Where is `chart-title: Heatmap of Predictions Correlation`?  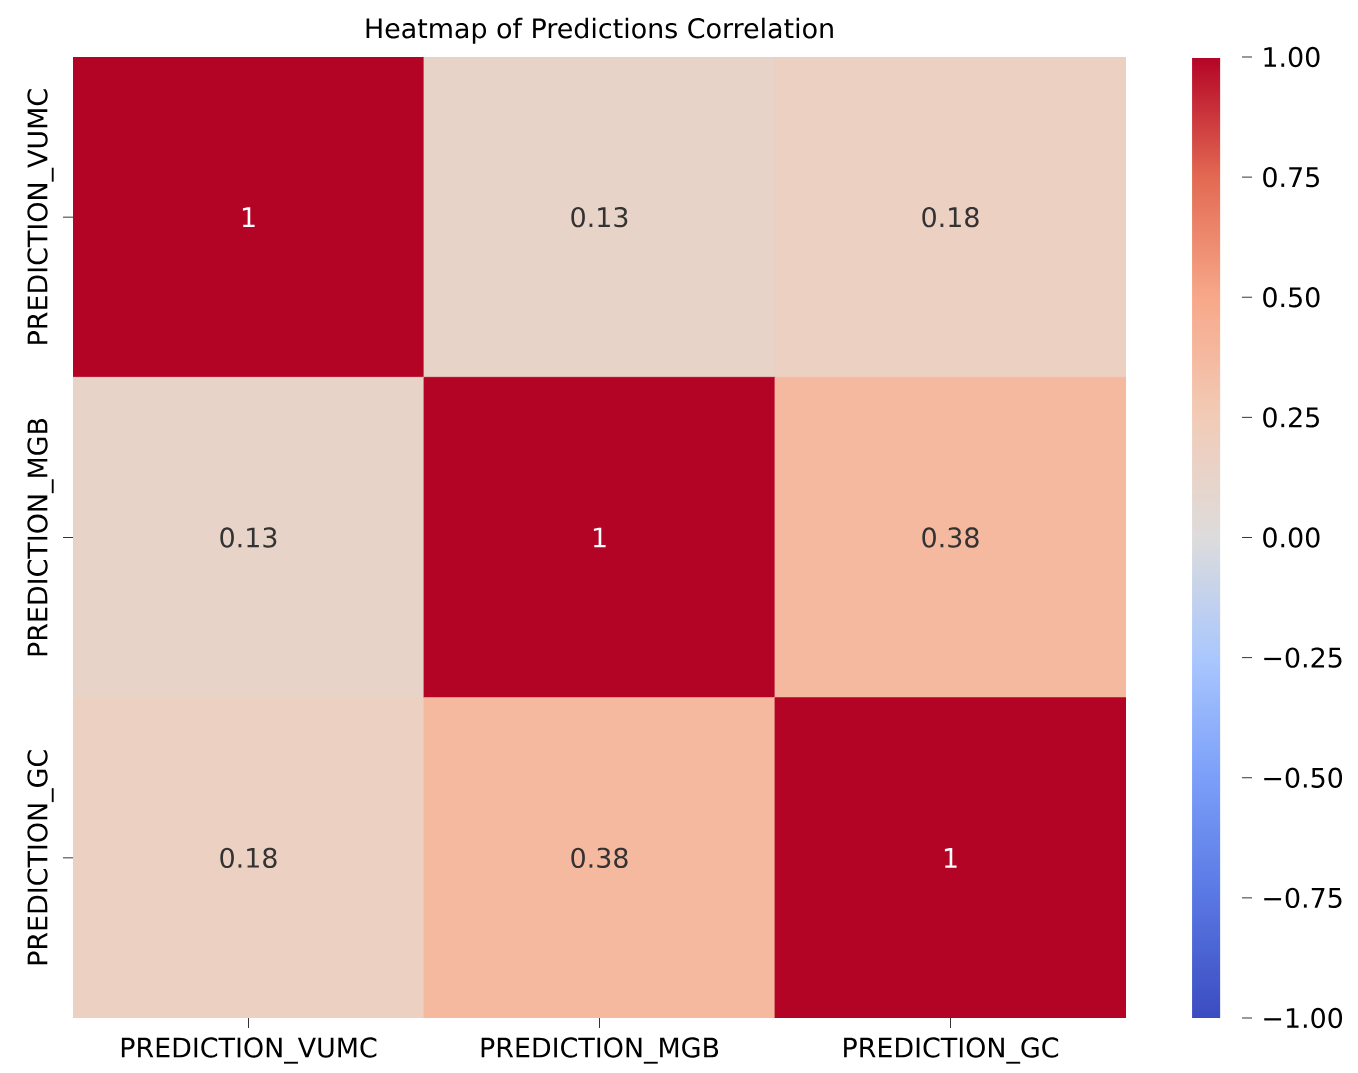
chart-title: Heatmap of Predictions Correlation is located at coordinates (599, 30).